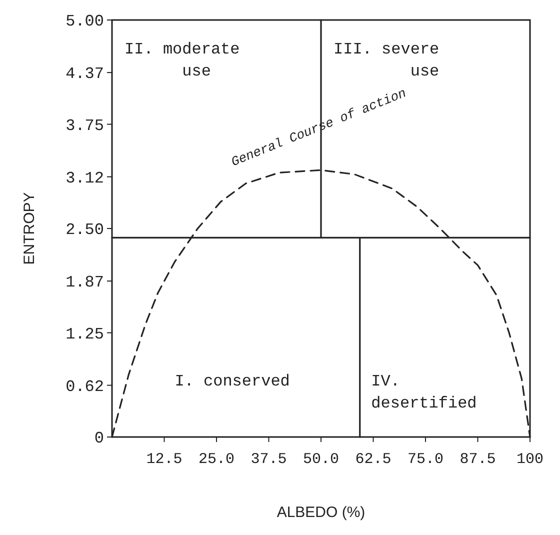  I want to click on x-tick-label: 50.0, so click(321, 459).